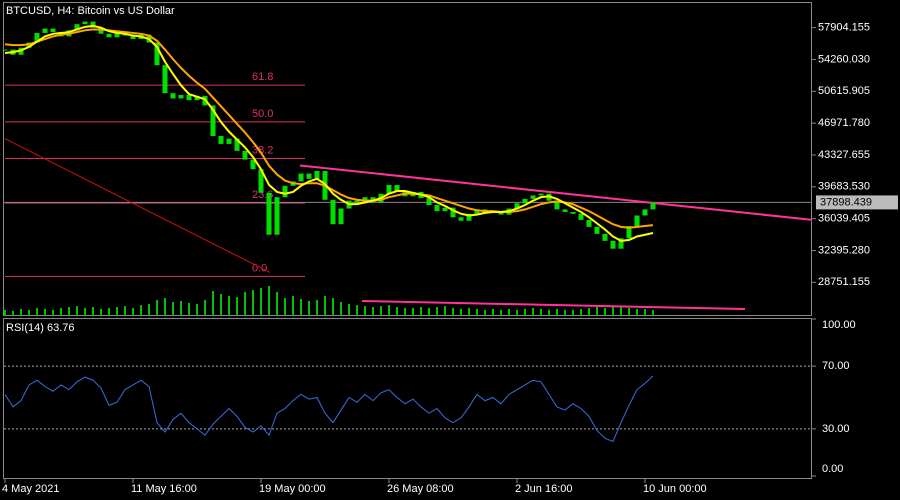 The image size is (900, 500). Describe the element at coordinates (262, 77) in the screenshot. I see `fib-label: 61.8` at that location.